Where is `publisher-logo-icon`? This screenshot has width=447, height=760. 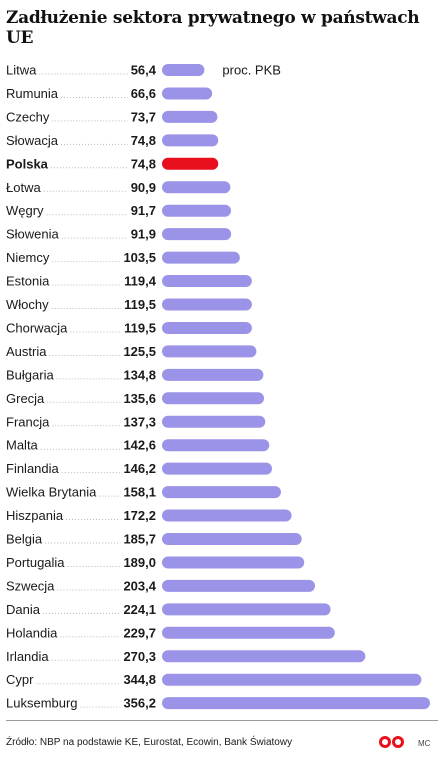
publisher-logo-icon is located at coordinates (391, 742).